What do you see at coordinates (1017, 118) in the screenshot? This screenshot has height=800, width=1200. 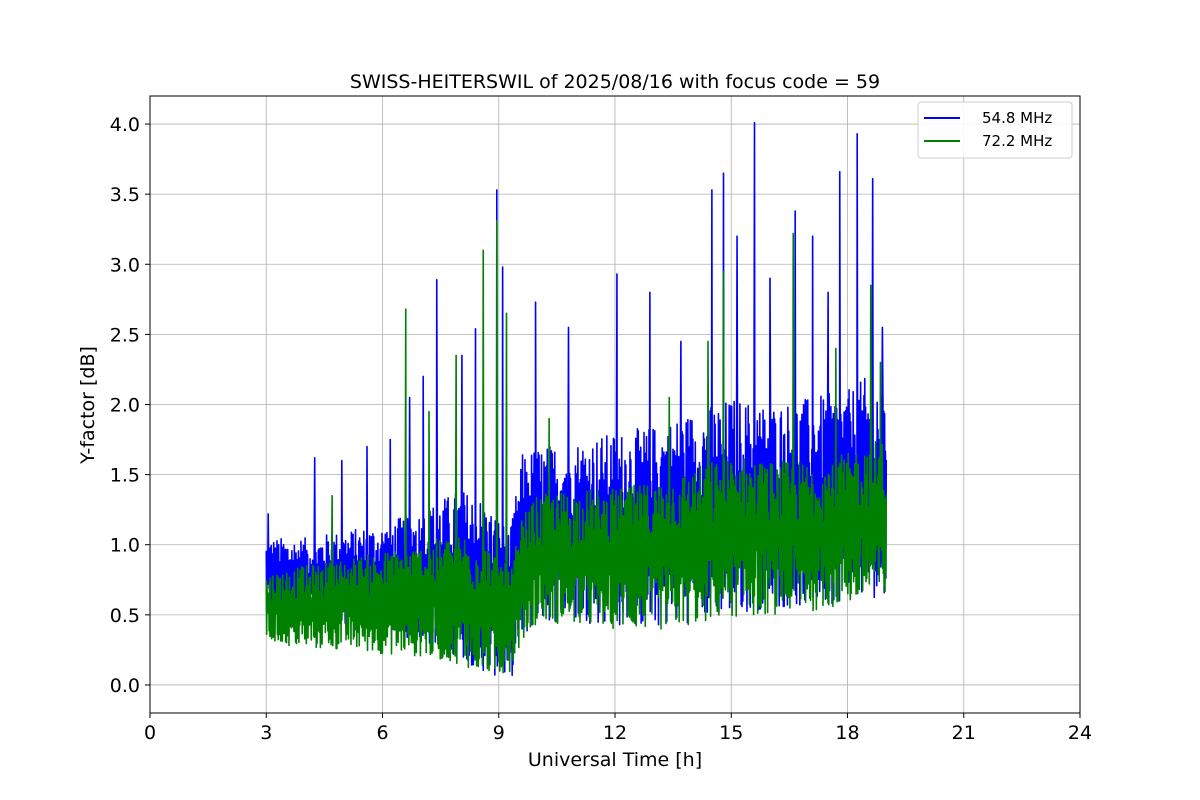 I see `legend-label-54-8-mhz: 54.8 MHz` at bounding box center [1017, 118].